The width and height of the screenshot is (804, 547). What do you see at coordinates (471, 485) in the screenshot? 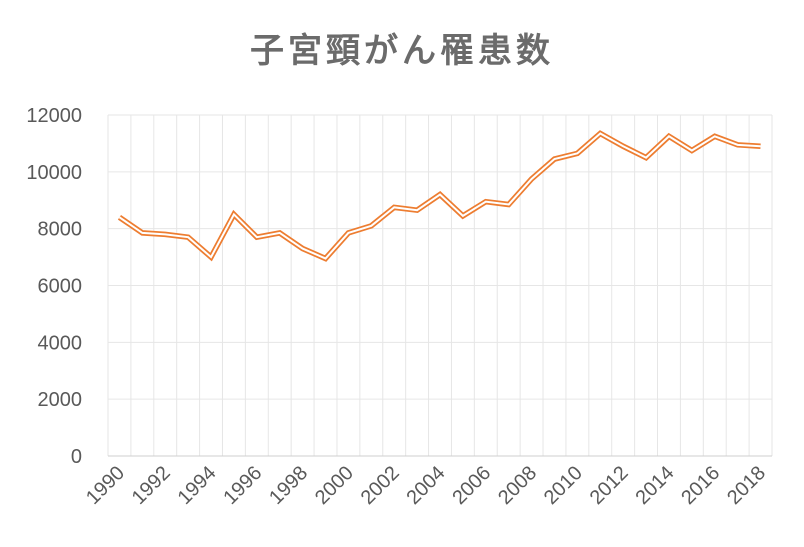
I see `x-tick-label: 2006` at bounding box center [471, 485].